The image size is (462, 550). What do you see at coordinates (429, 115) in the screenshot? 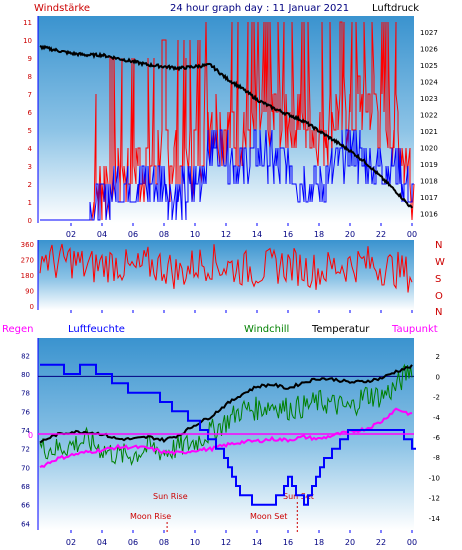
I see `pressure-axis-tick: 1022` at bounding box center [429, 115].